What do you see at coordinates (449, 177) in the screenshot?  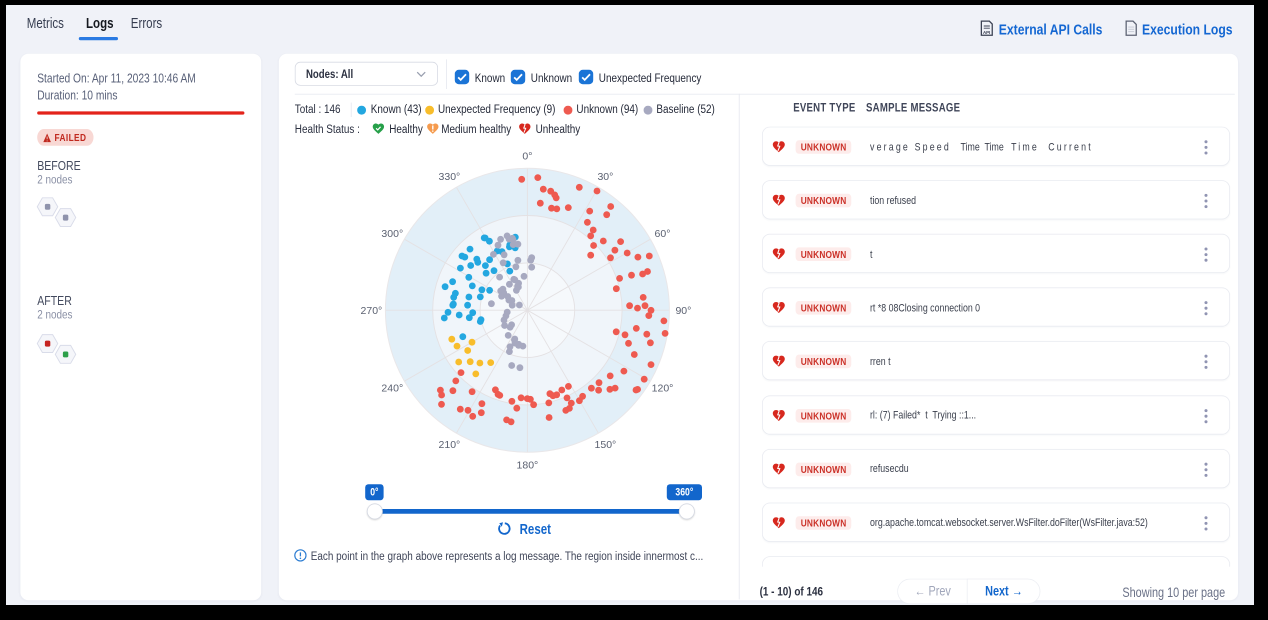 I see `svg-text: 330°` at bounding box center [449, 177].